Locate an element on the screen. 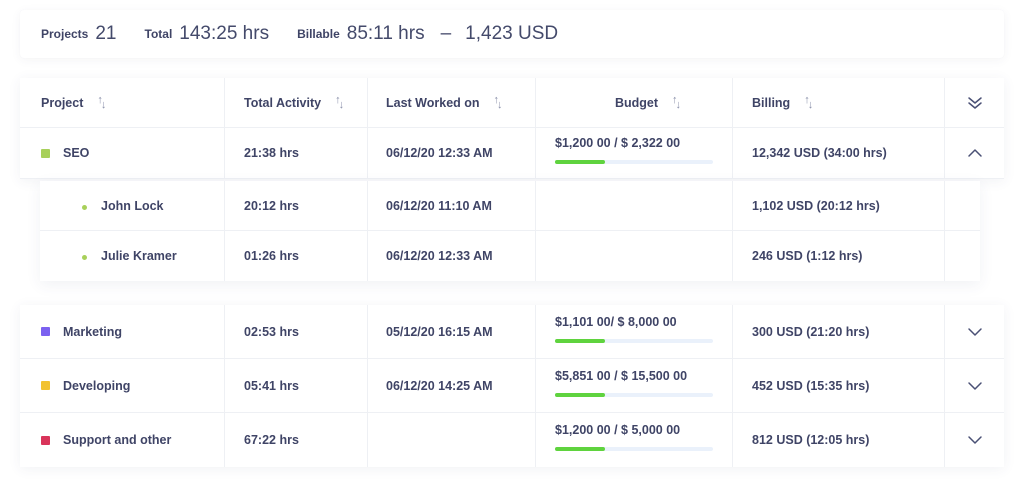 This screenshot has height=489, width=1024. projects-count: 21 is located at coordinates (106, 33).